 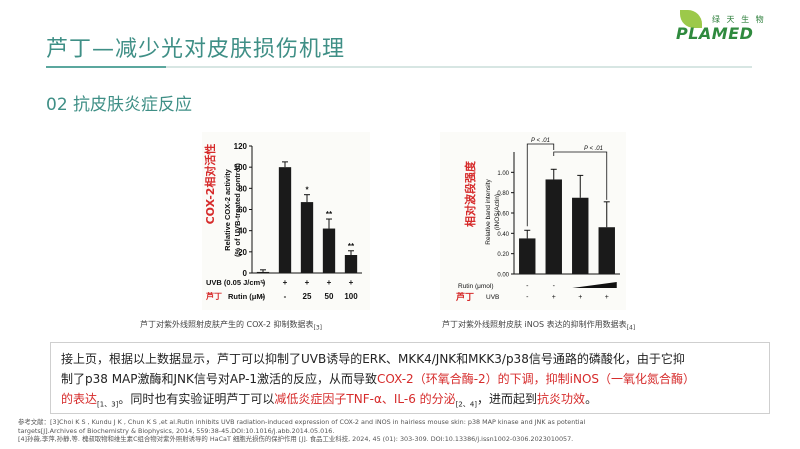 I want to click on y-tick-label: 0, so click(x=245, y=273).